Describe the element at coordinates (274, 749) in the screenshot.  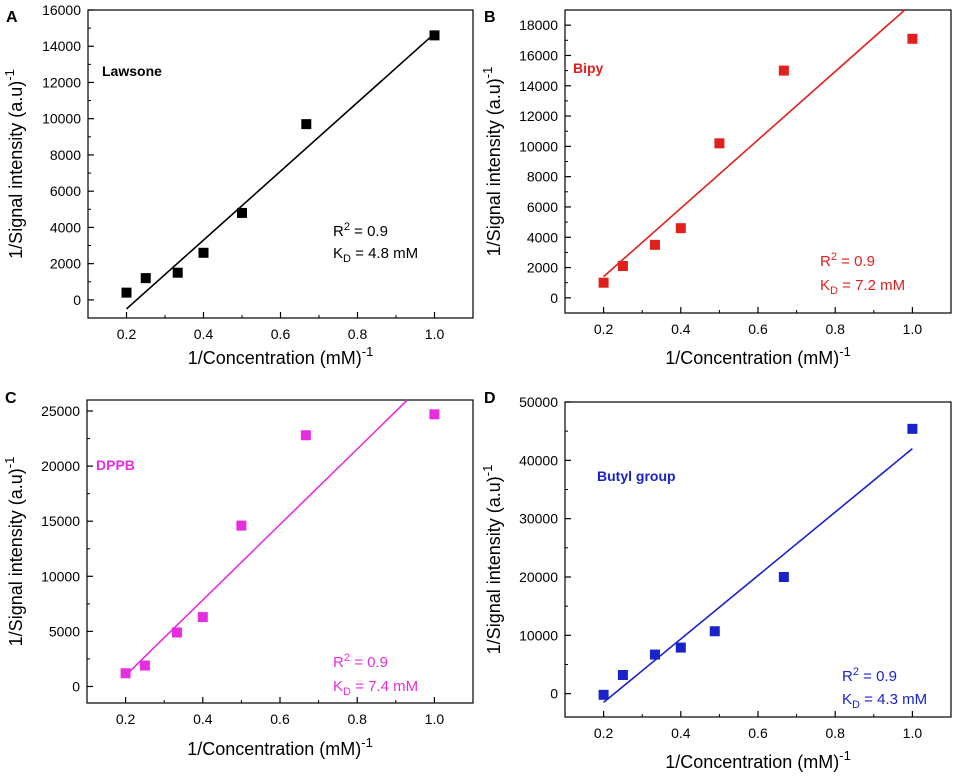
I see `x-axis-title-text: 1/Concentration (mM)` at that location.